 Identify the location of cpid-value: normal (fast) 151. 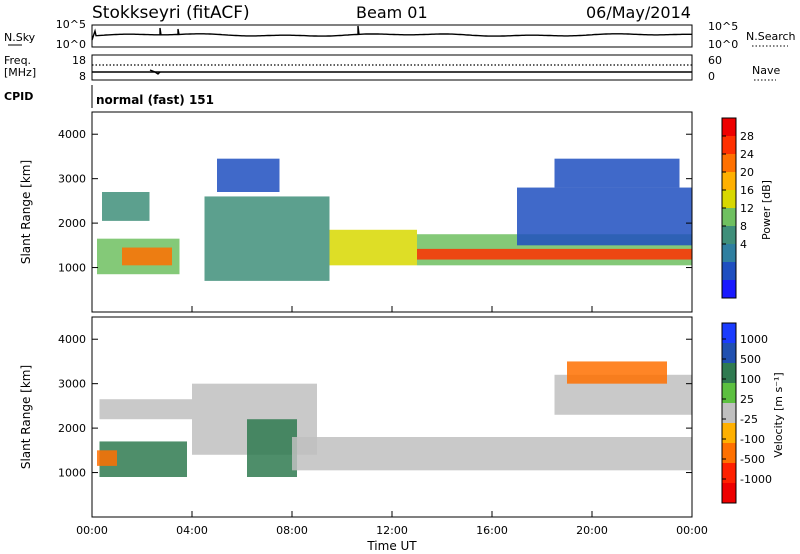
(155, 100).